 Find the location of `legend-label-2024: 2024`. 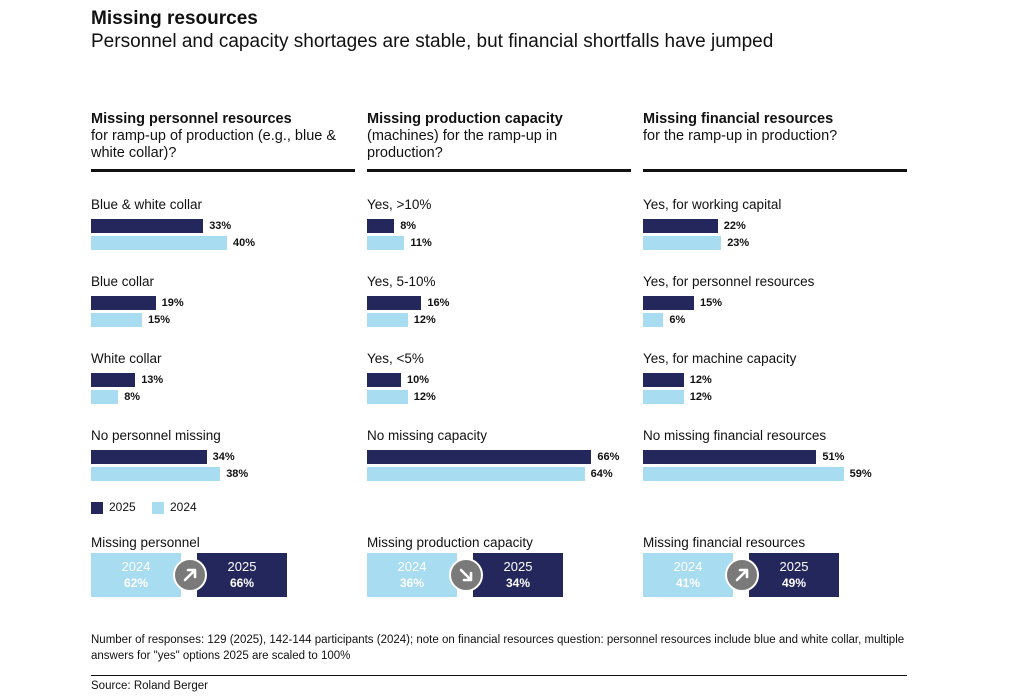

legend-label-2024: 2024 is located at coordinates (183, 507).